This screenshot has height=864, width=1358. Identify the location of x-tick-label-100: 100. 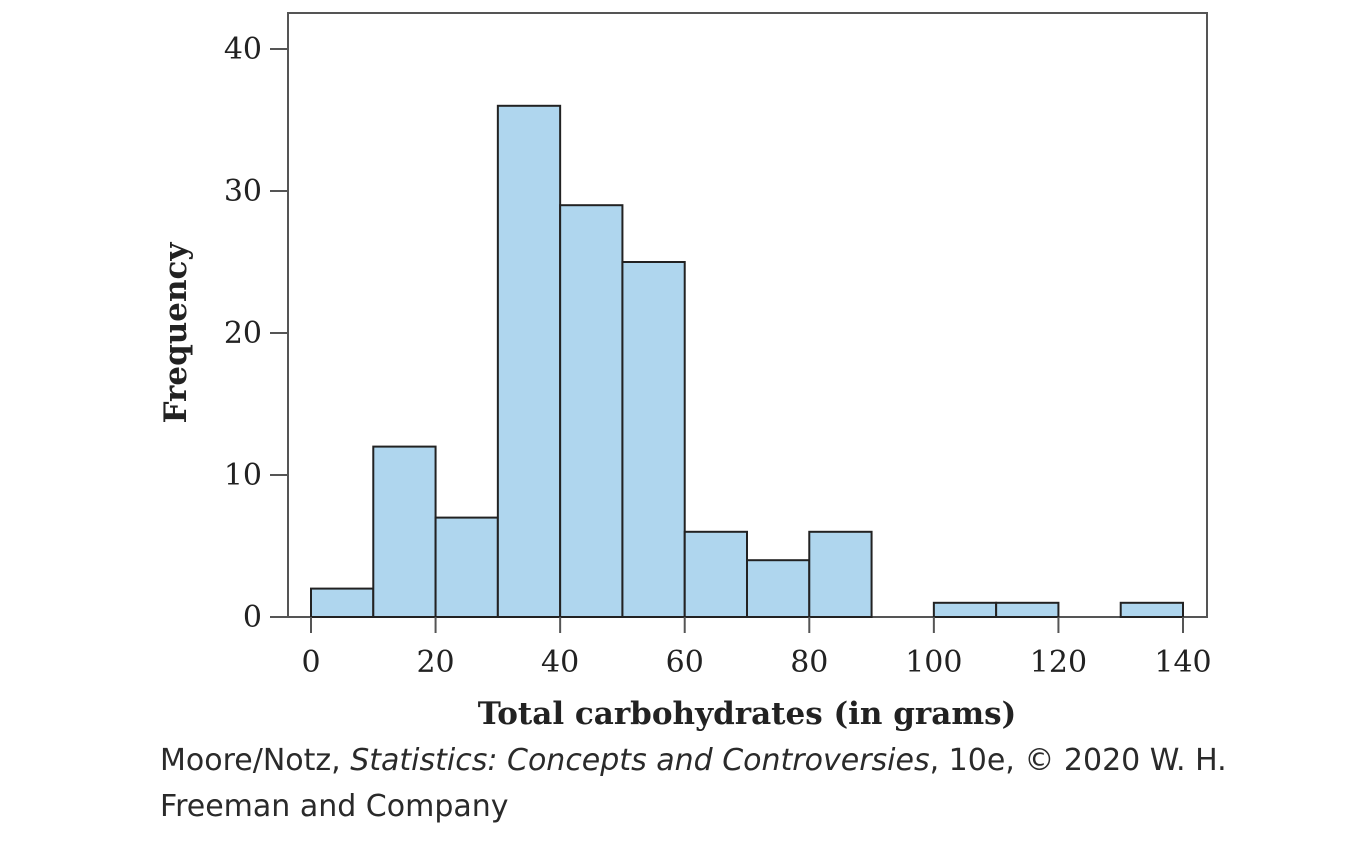
(933, 662).